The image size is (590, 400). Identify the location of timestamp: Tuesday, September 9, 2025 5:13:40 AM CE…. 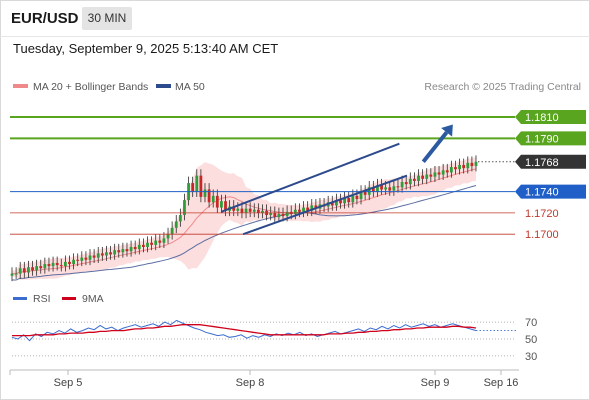
(146, 48).